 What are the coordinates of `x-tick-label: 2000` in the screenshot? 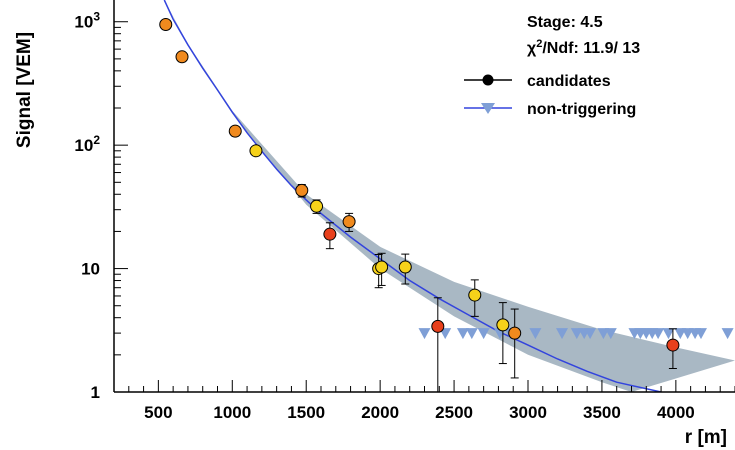 It's located at (380, 412).